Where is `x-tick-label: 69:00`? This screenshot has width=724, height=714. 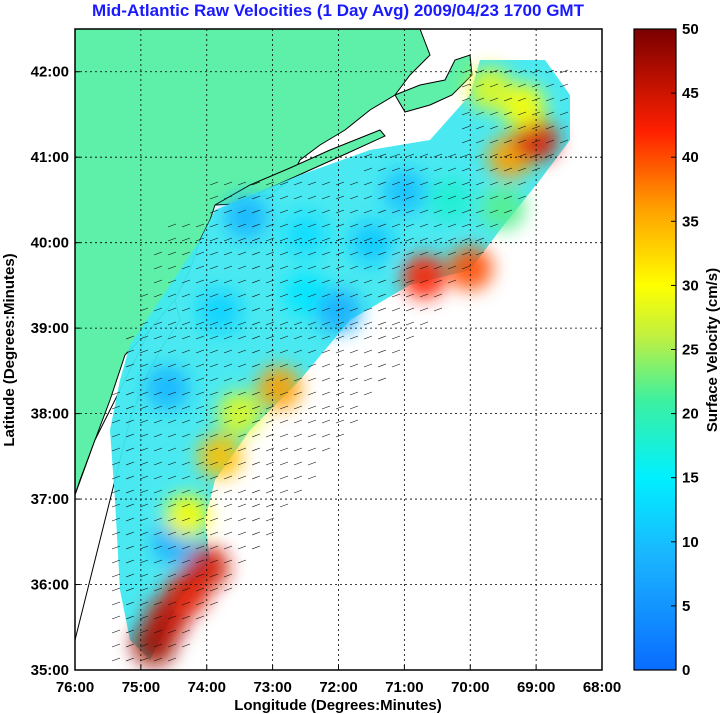 x-tick-label: 69:00 is located at coordinates (536, 687).